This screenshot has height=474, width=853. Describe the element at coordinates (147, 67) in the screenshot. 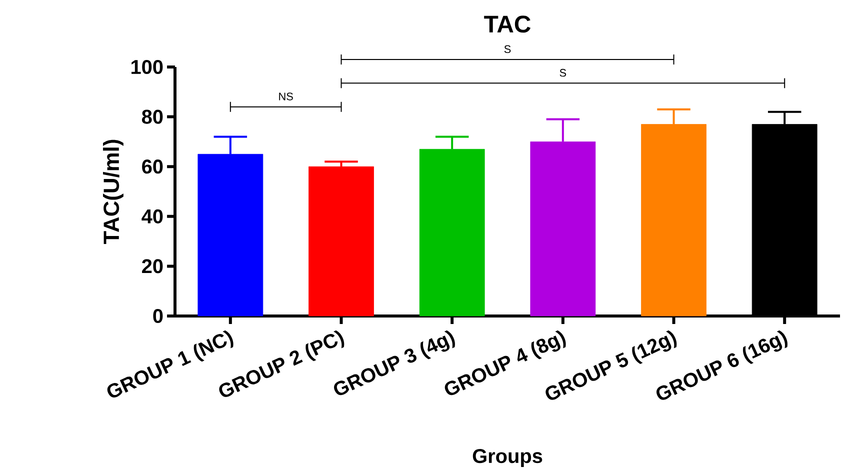

I see `y-tick-label: 100` at that location.